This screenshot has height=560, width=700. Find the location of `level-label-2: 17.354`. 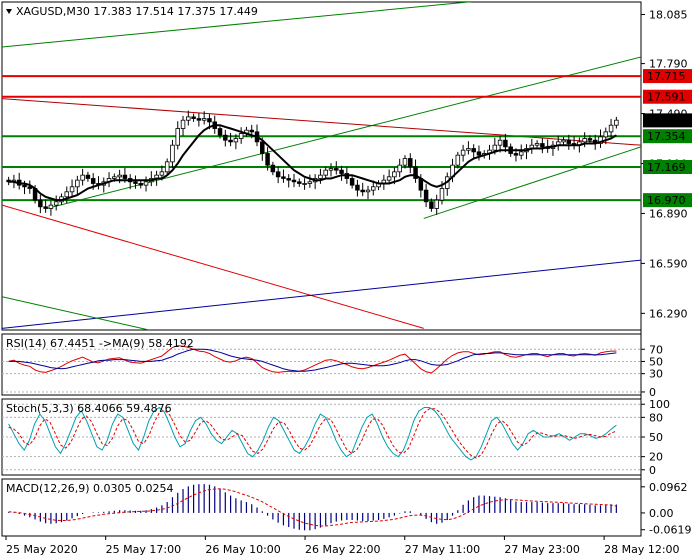

level-label-2: 17.354 is located at coordinates (666, 136).